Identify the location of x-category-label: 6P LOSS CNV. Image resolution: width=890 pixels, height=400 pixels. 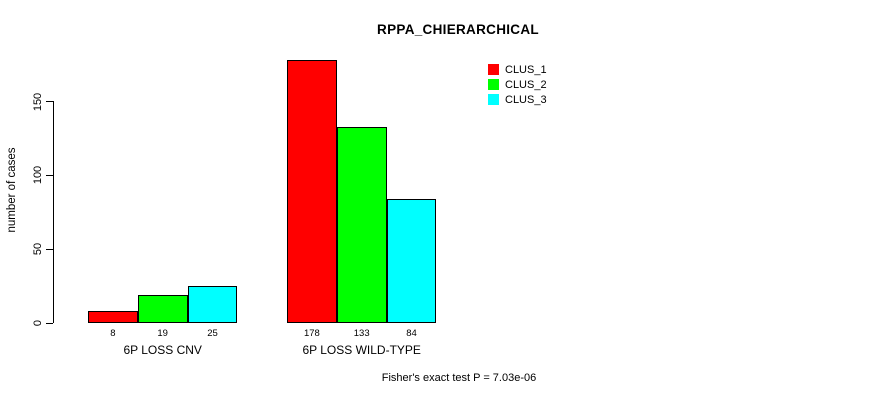
(162, 350).